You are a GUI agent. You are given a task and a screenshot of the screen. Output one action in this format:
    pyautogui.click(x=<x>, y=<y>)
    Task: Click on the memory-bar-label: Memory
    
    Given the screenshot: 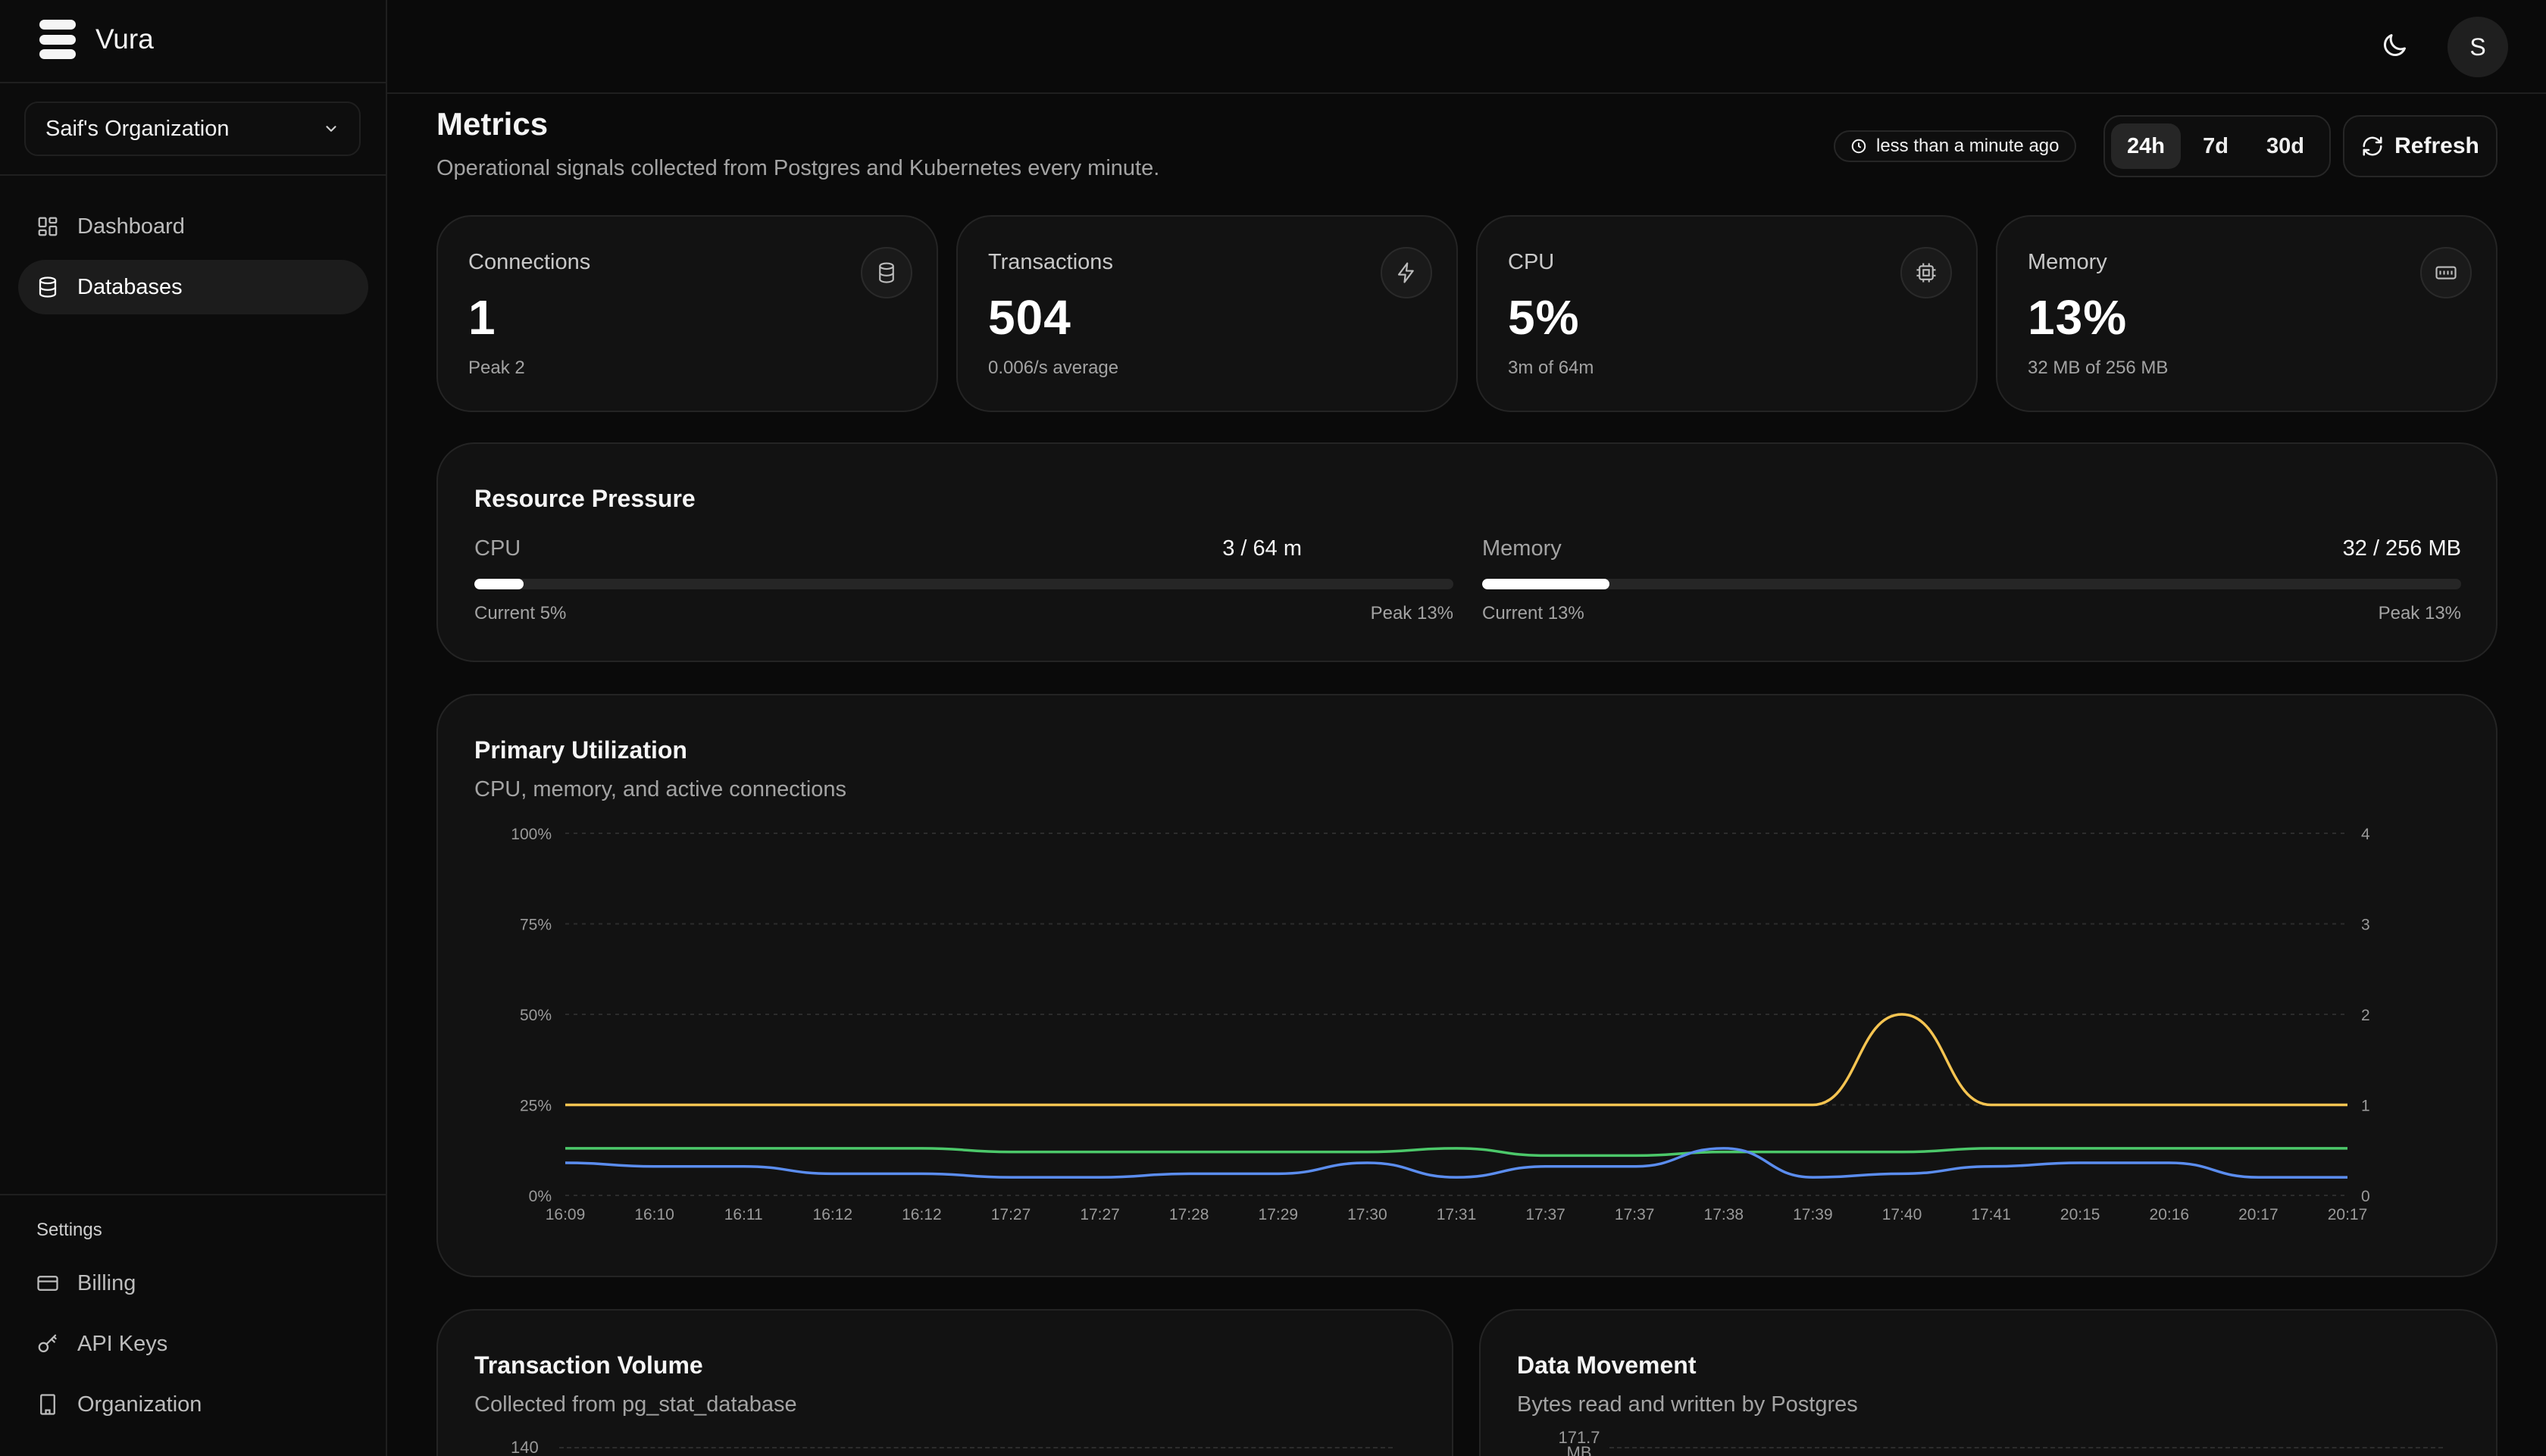 What is the action you would take?
    pyautogui.click(x=1522, y=548)
    